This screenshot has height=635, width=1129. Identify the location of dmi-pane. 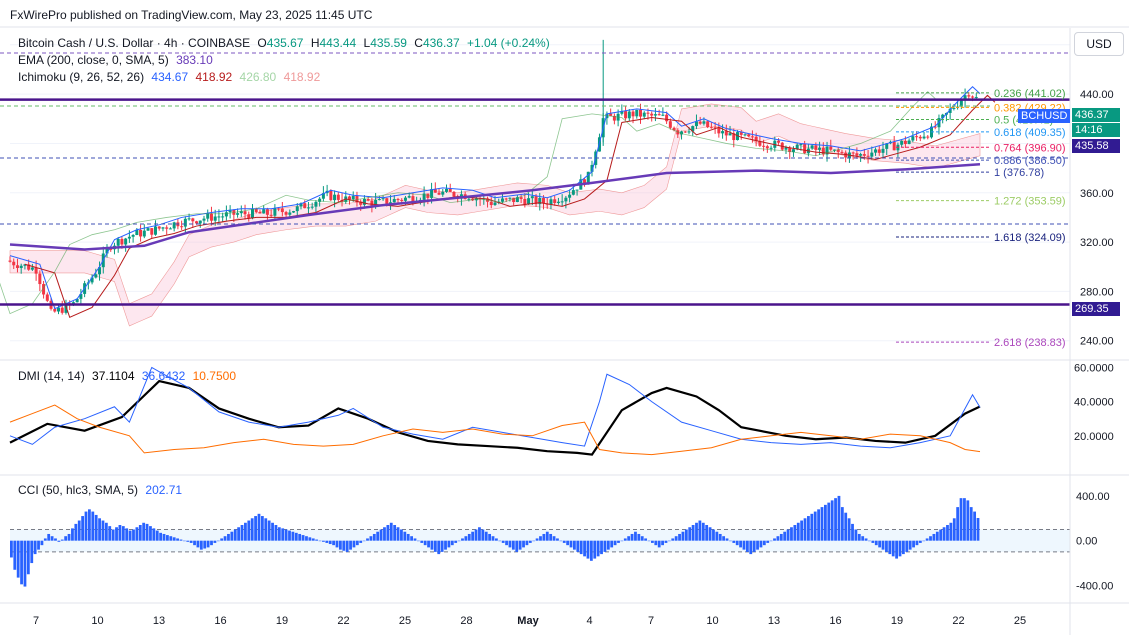
(495, 411).